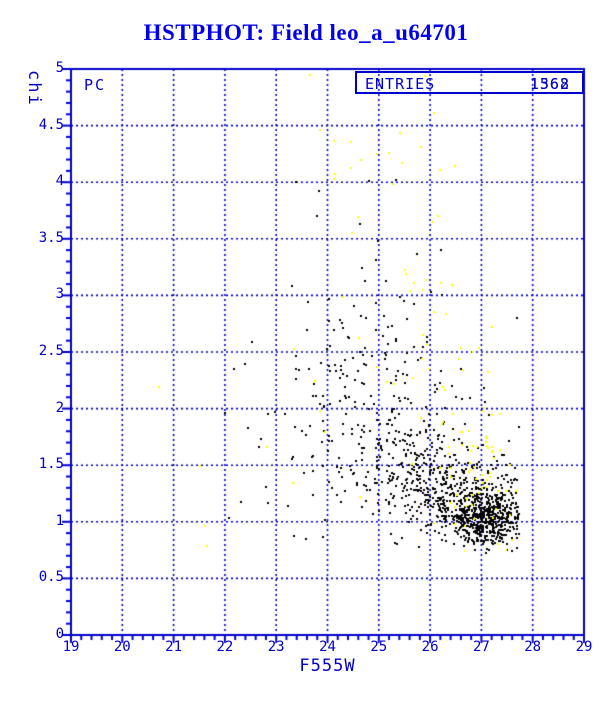  Describe the element at coordinates (122, 647) in the screenshot. I see `x-tick-label: 20` at that location.